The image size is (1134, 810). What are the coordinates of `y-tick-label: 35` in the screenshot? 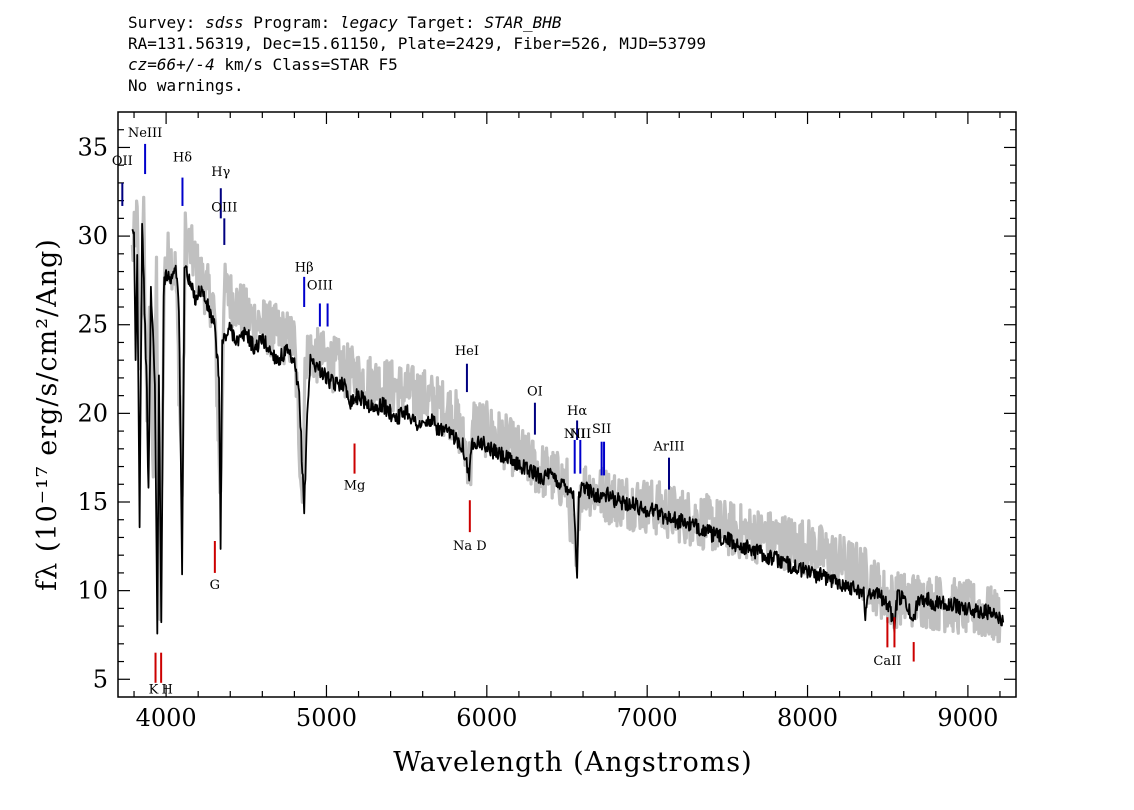 It's located at (92, 147).